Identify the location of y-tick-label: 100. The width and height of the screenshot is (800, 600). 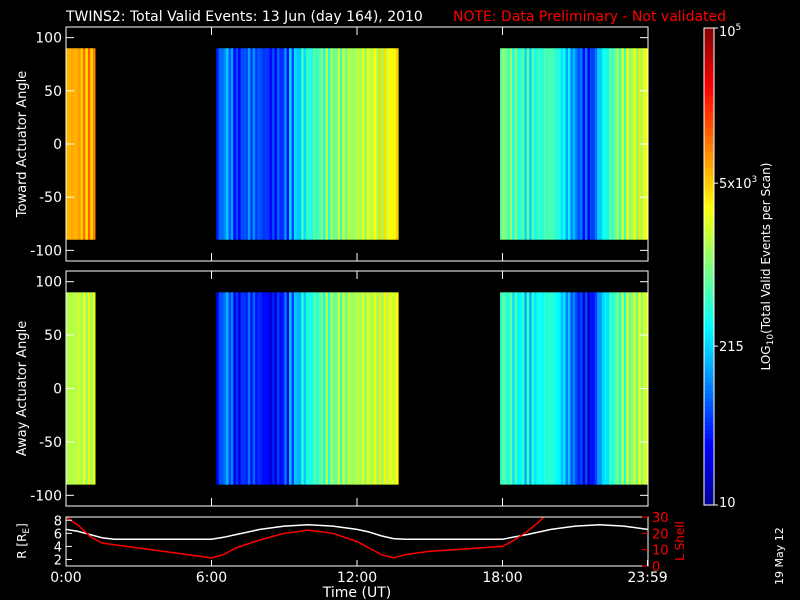
(48, 283).